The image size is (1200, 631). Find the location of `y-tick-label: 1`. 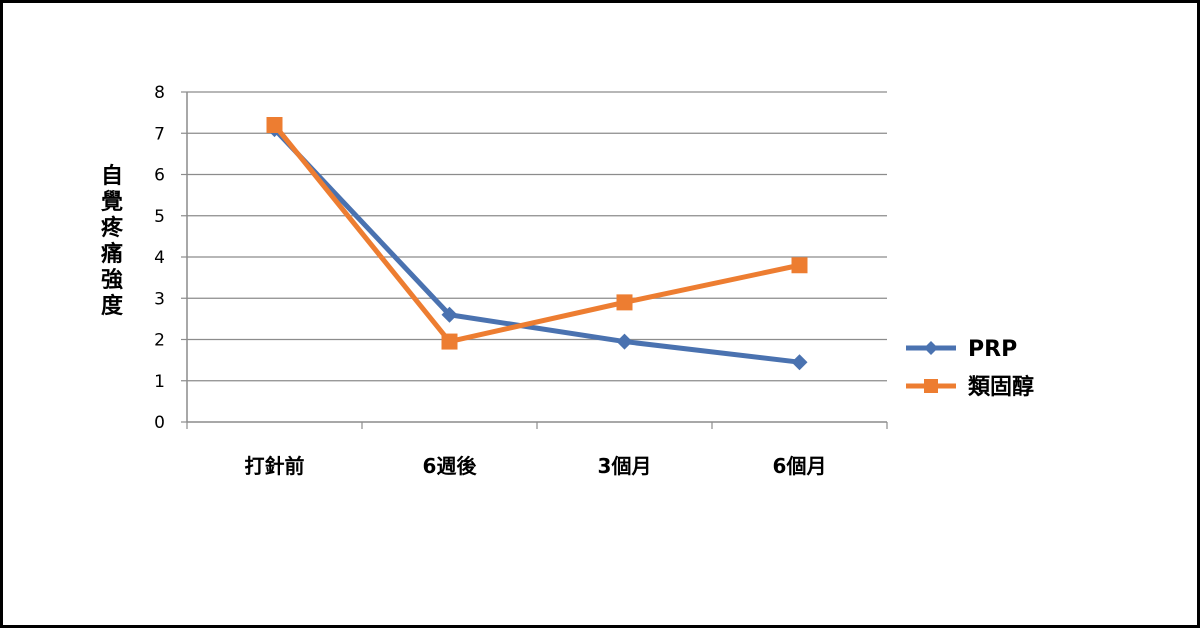

y-tick-label: 1 is located at coordinates (159, 382).